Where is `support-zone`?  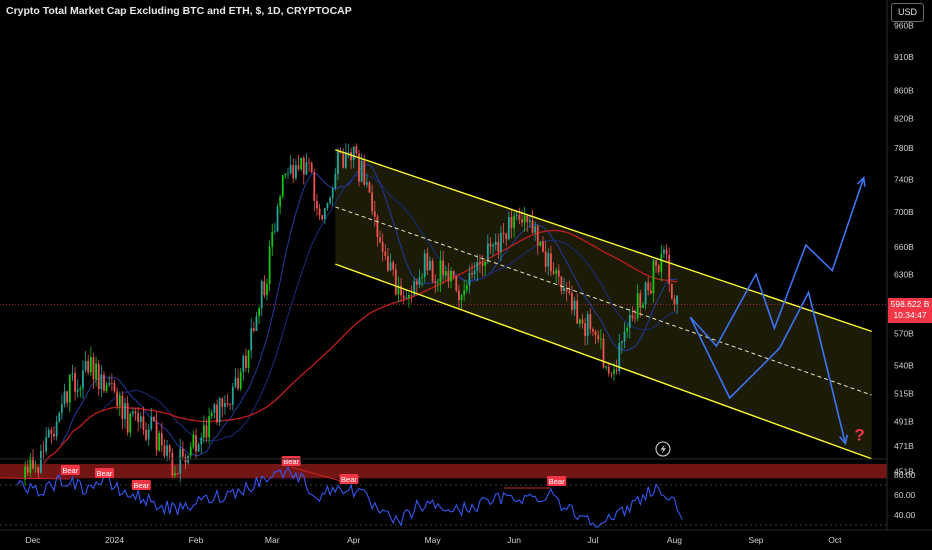 support-zone is located at coordinates (443, 471).